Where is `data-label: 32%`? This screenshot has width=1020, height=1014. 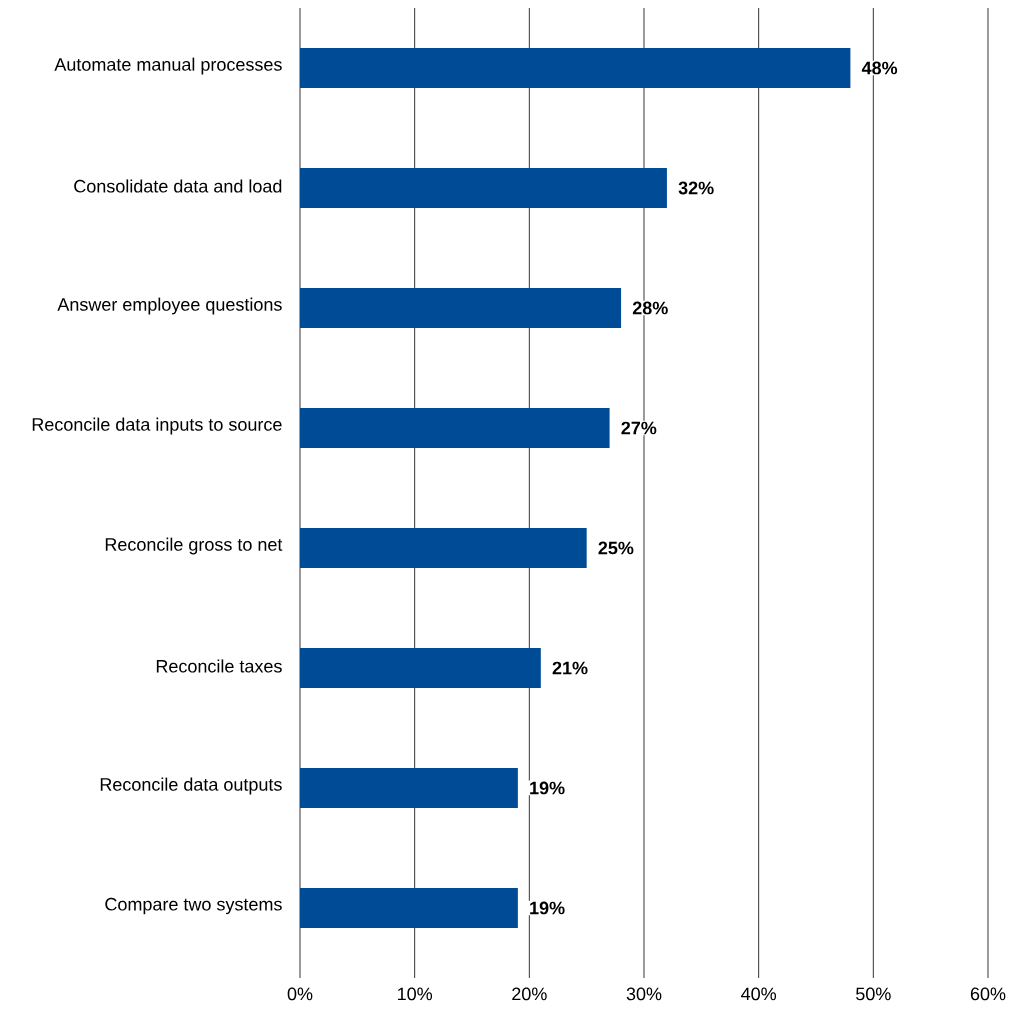 data-label: 32% is located at coordinates (696, 188).